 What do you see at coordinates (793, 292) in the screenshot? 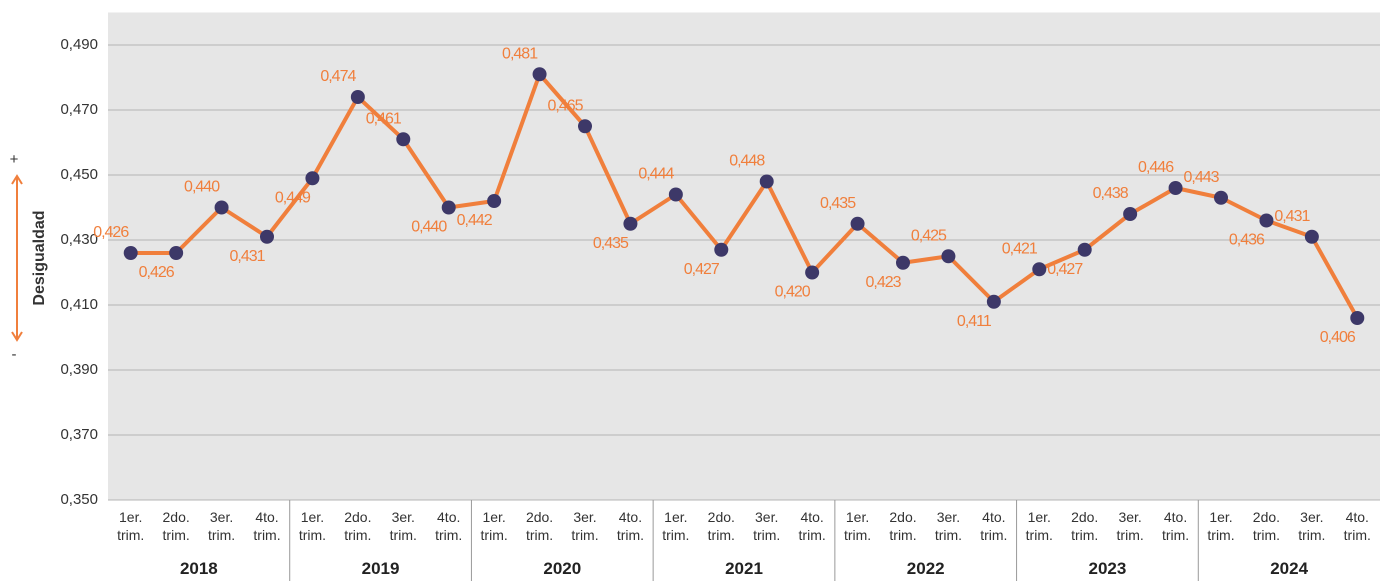
I see `value-label: 0,420` at bounding box center [793, 292].